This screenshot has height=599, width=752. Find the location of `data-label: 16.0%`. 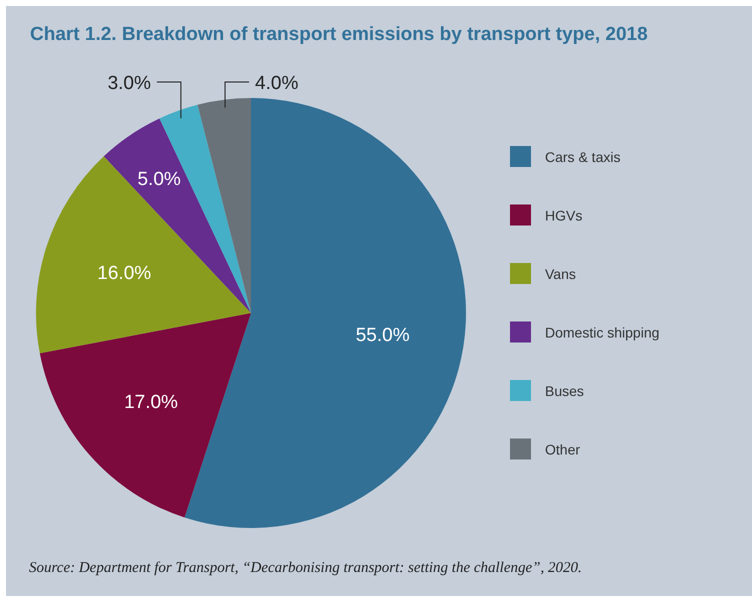

data-label: 16.0% is located at coordinates (124, 273).